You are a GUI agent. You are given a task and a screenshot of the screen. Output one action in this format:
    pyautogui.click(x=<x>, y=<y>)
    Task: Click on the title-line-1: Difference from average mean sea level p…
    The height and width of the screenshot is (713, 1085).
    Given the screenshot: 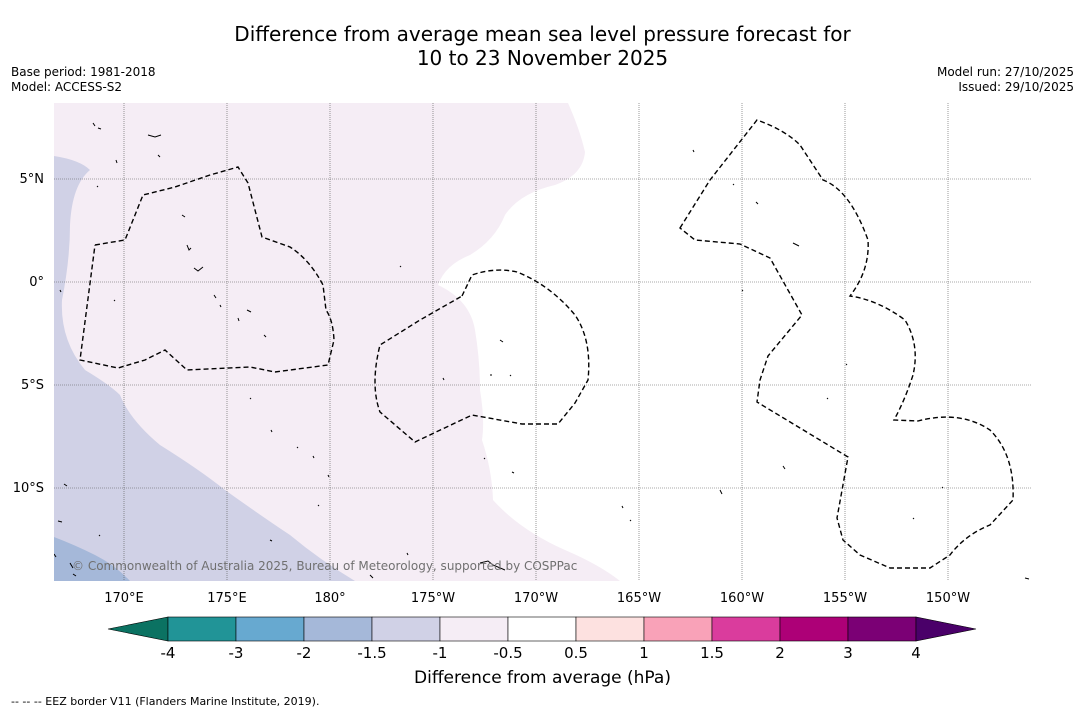 What is the action you would take?
    pyautogui.click(x=542, y=34)
    